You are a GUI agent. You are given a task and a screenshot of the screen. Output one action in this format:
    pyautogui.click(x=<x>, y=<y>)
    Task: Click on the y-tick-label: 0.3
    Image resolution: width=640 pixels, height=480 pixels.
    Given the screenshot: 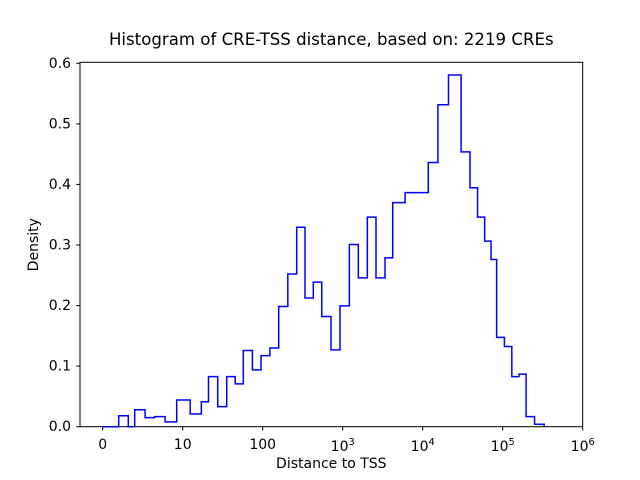 What is the action you would take?
    pyautogui.click(x=60, y=246)
    